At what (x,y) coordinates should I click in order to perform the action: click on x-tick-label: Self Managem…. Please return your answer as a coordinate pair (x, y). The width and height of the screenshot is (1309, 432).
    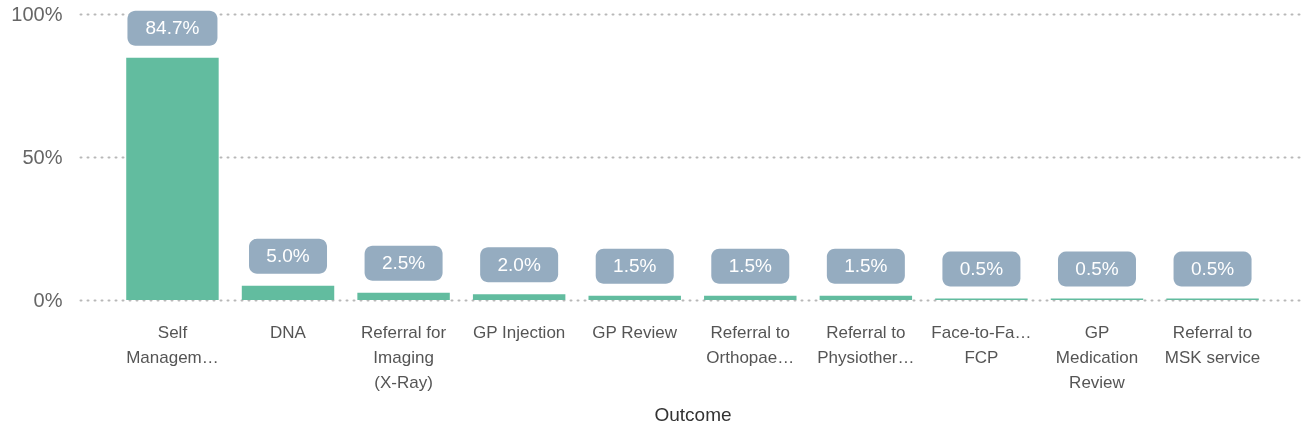
    Looking at the image, I should click on (172, 344).